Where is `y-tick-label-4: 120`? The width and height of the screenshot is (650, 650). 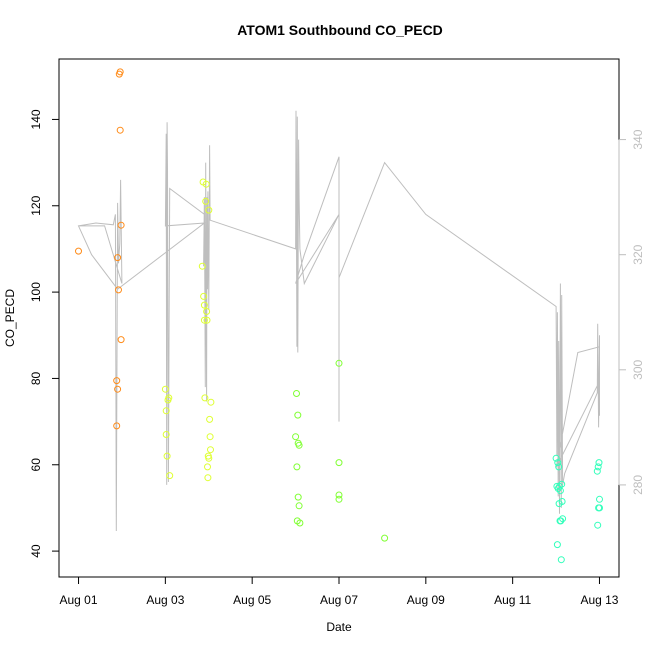 y-tick-label-4: 120 is located at coordinates (36, 205).